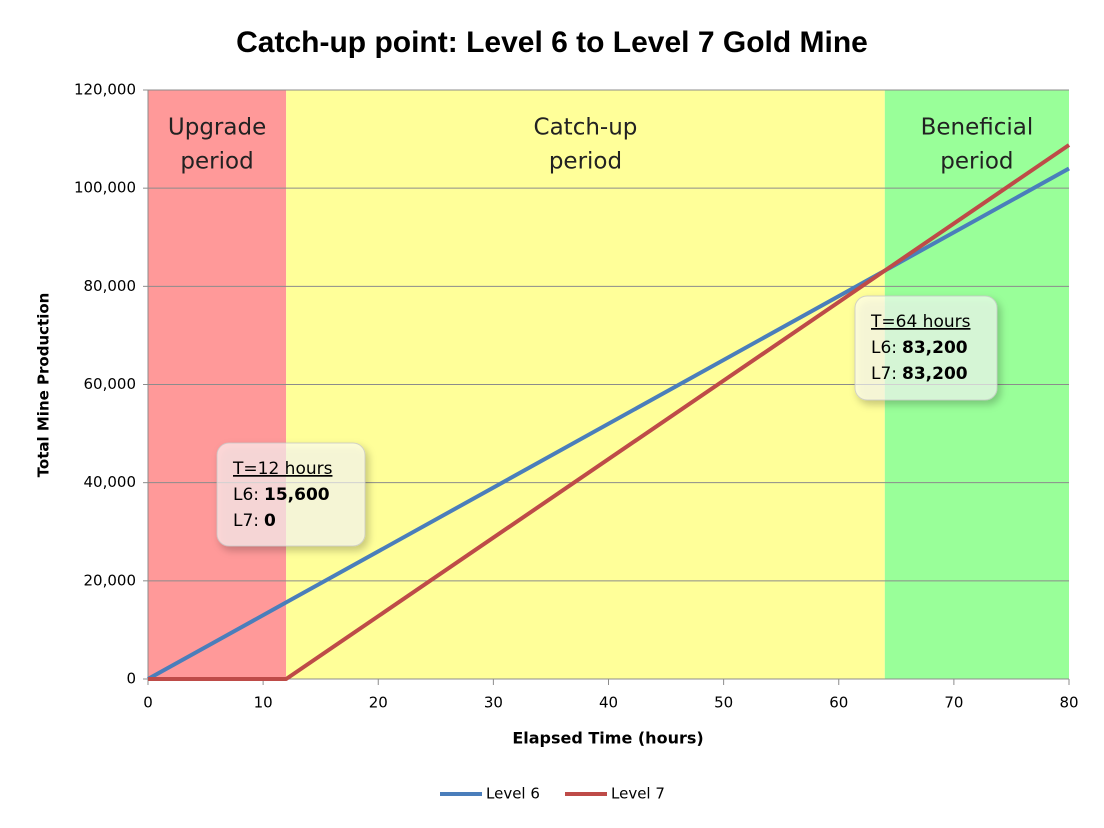 Image resolution: width=1104 pixels, height=828 pixels. I want to click on callout-value: 0, so click(270, 521).